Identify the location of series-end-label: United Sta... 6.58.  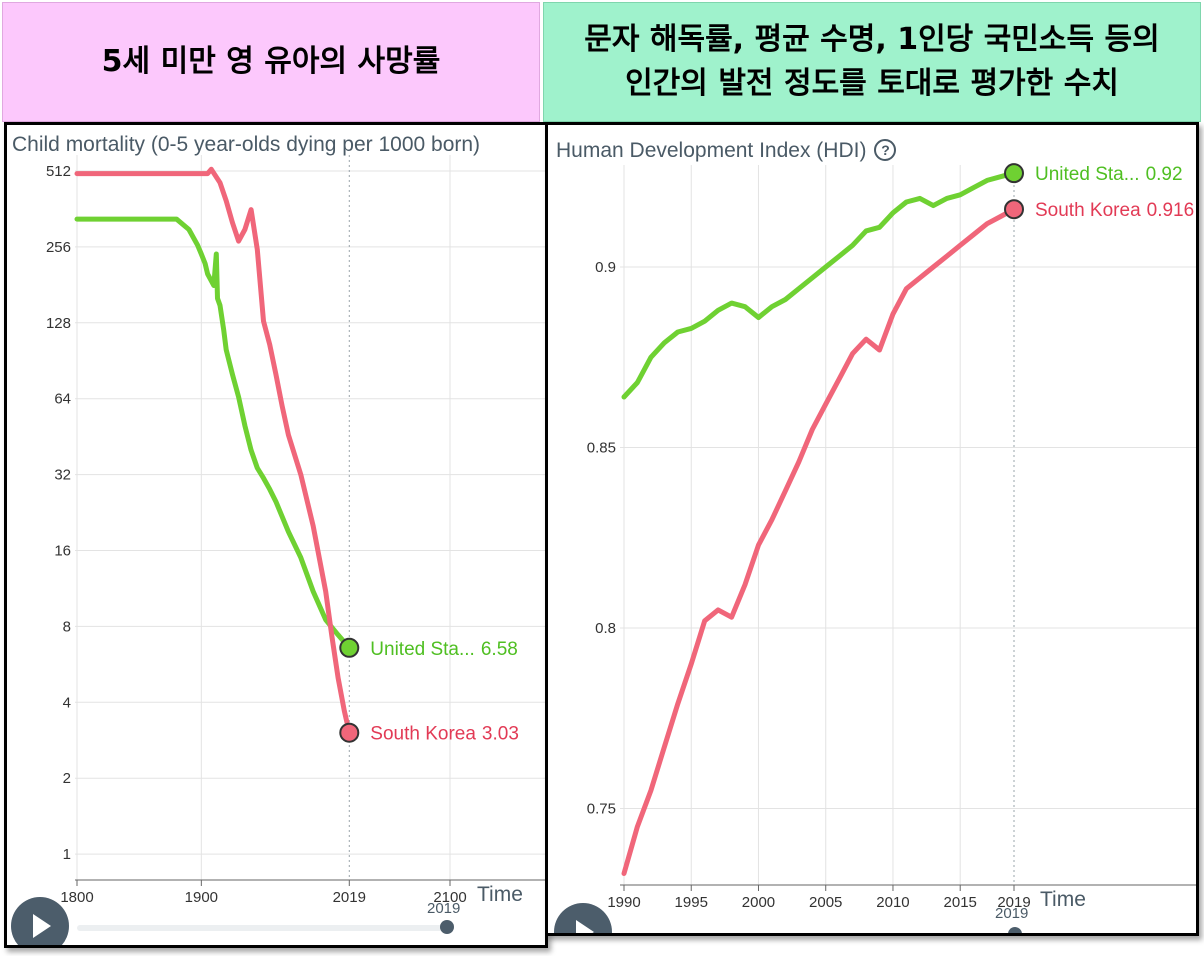
(444, 649).